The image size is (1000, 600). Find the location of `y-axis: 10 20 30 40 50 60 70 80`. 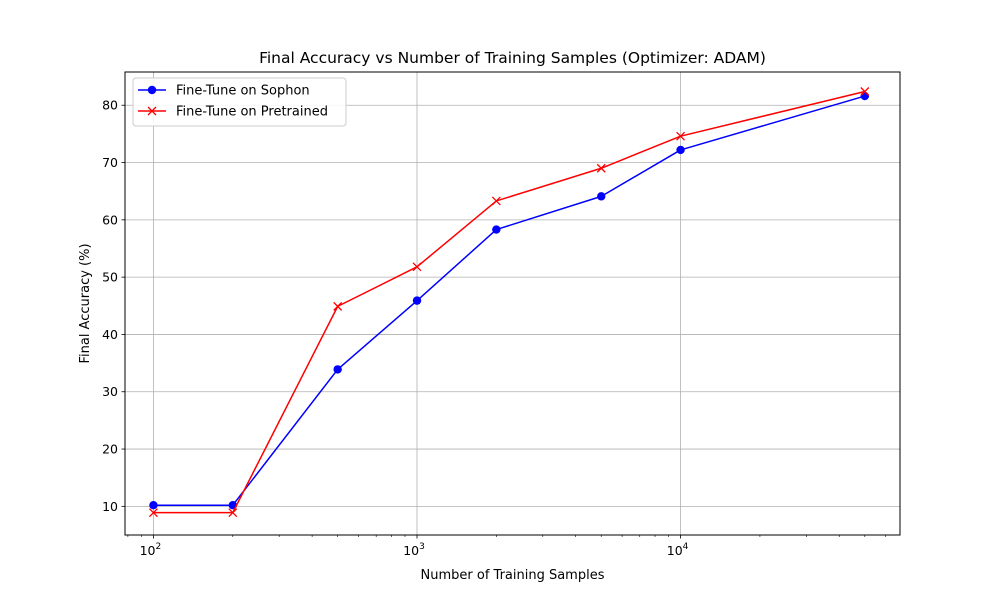

y-axis: 10 20 30 40 50 60 70 80 is located at coordinates (113, 306).